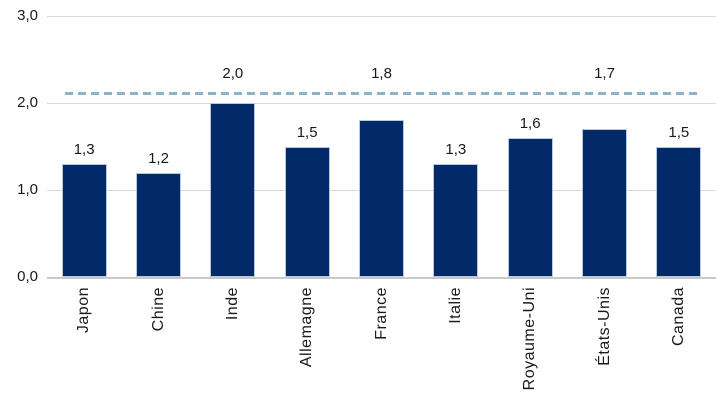  What do you see at coordinates (381, 313) in the screenshot?
I see `x-tick-label: France` at bounding box center [381, 313].